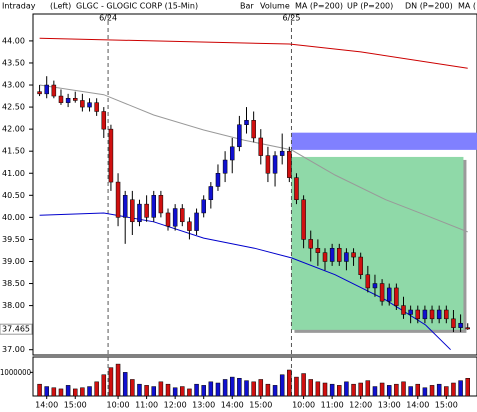 Image resolution: width=477 pixels, height=412 pixels. Describe the element at coordinates (13, 151) in the screenshot. I see `y-tick-label: 41.50` at that location.